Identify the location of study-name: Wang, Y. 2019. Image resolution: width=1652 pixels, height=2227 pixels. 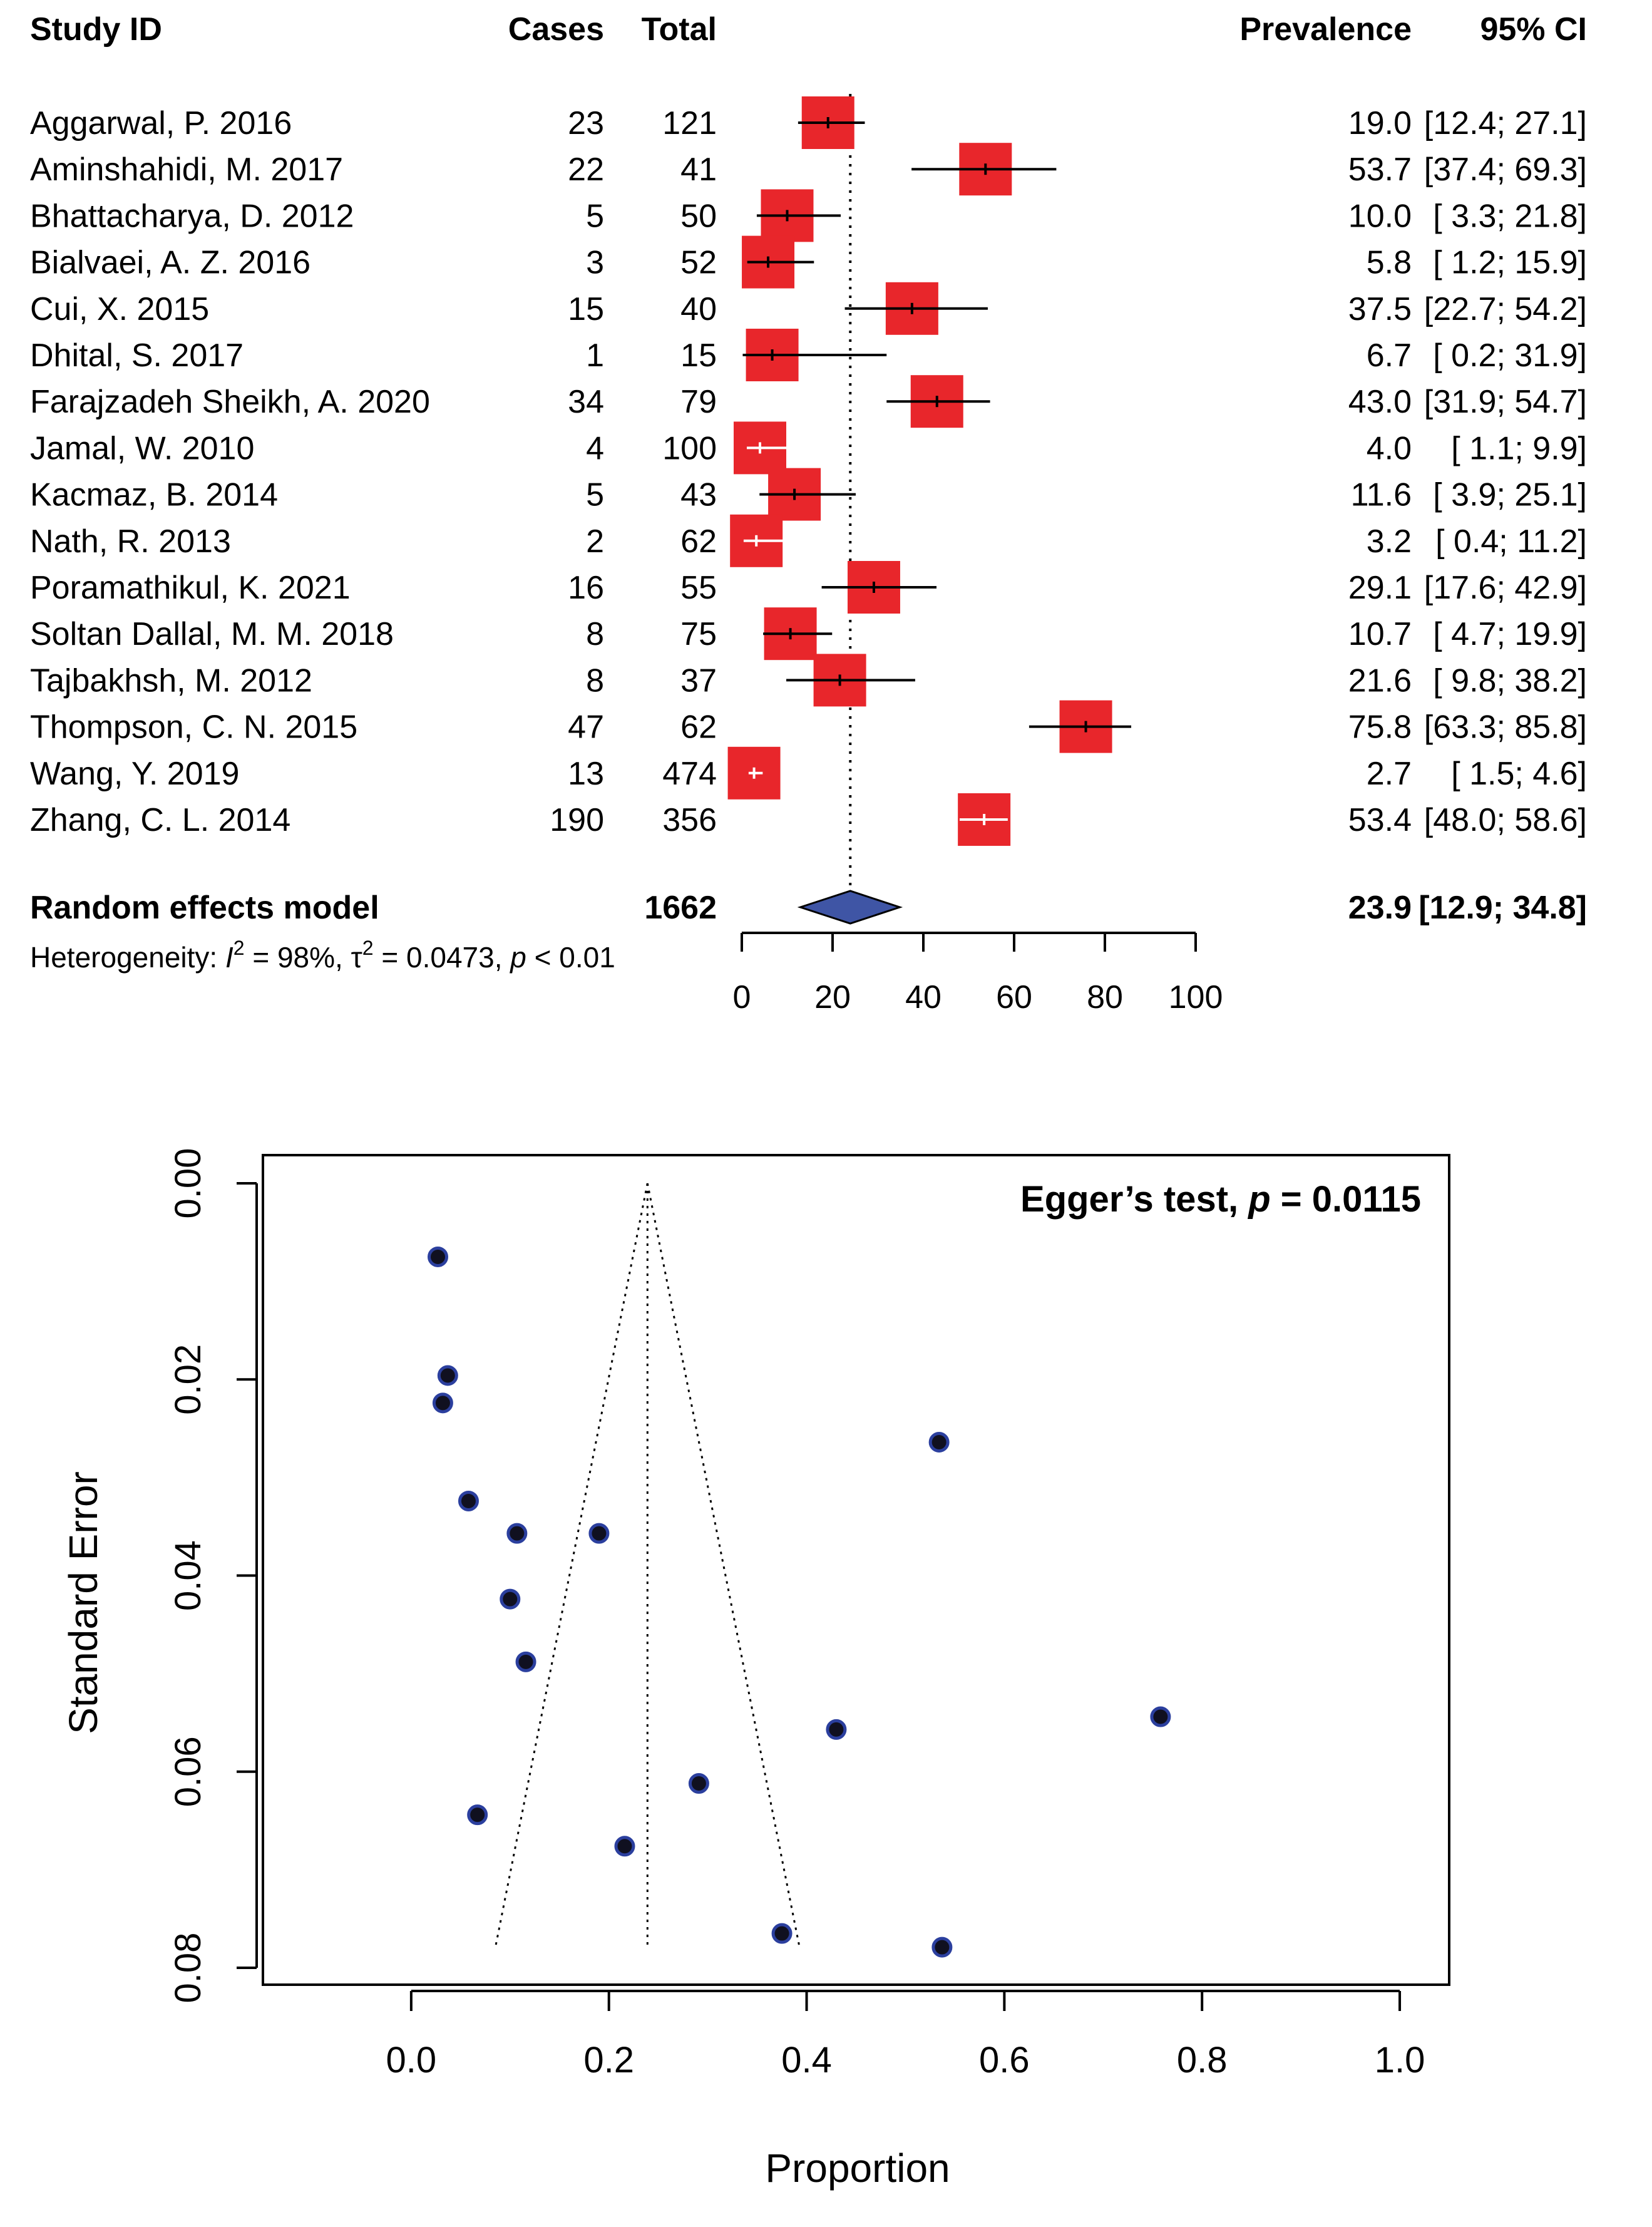
(134, 774).